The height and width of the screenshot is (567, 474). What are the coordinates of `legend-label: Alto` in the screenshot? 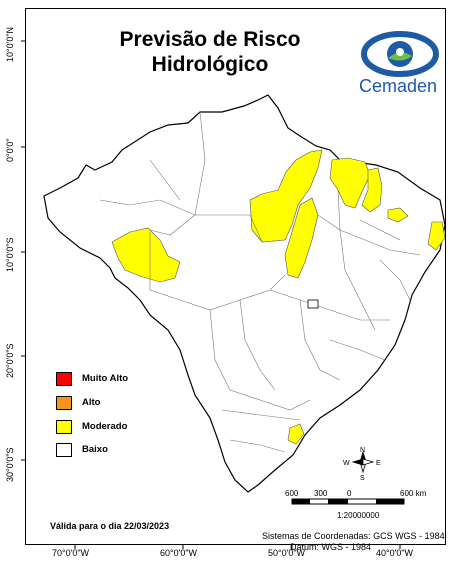 It's located at (91, 402).